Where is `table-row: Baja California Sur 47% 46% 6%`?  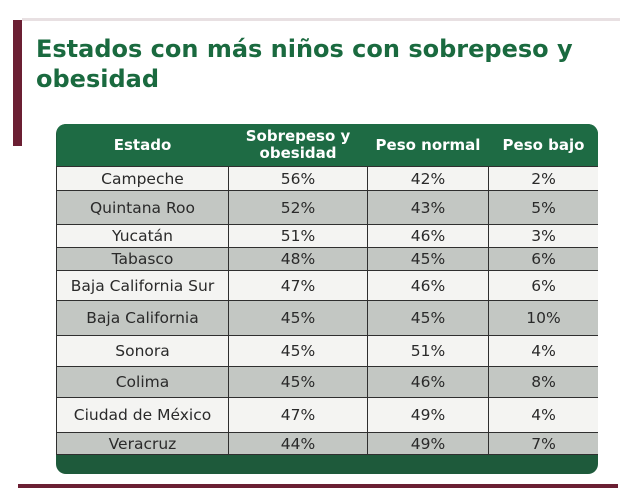
table-row: Baja California Sur 47% 46% 6% is located at coordinates (327, 285).